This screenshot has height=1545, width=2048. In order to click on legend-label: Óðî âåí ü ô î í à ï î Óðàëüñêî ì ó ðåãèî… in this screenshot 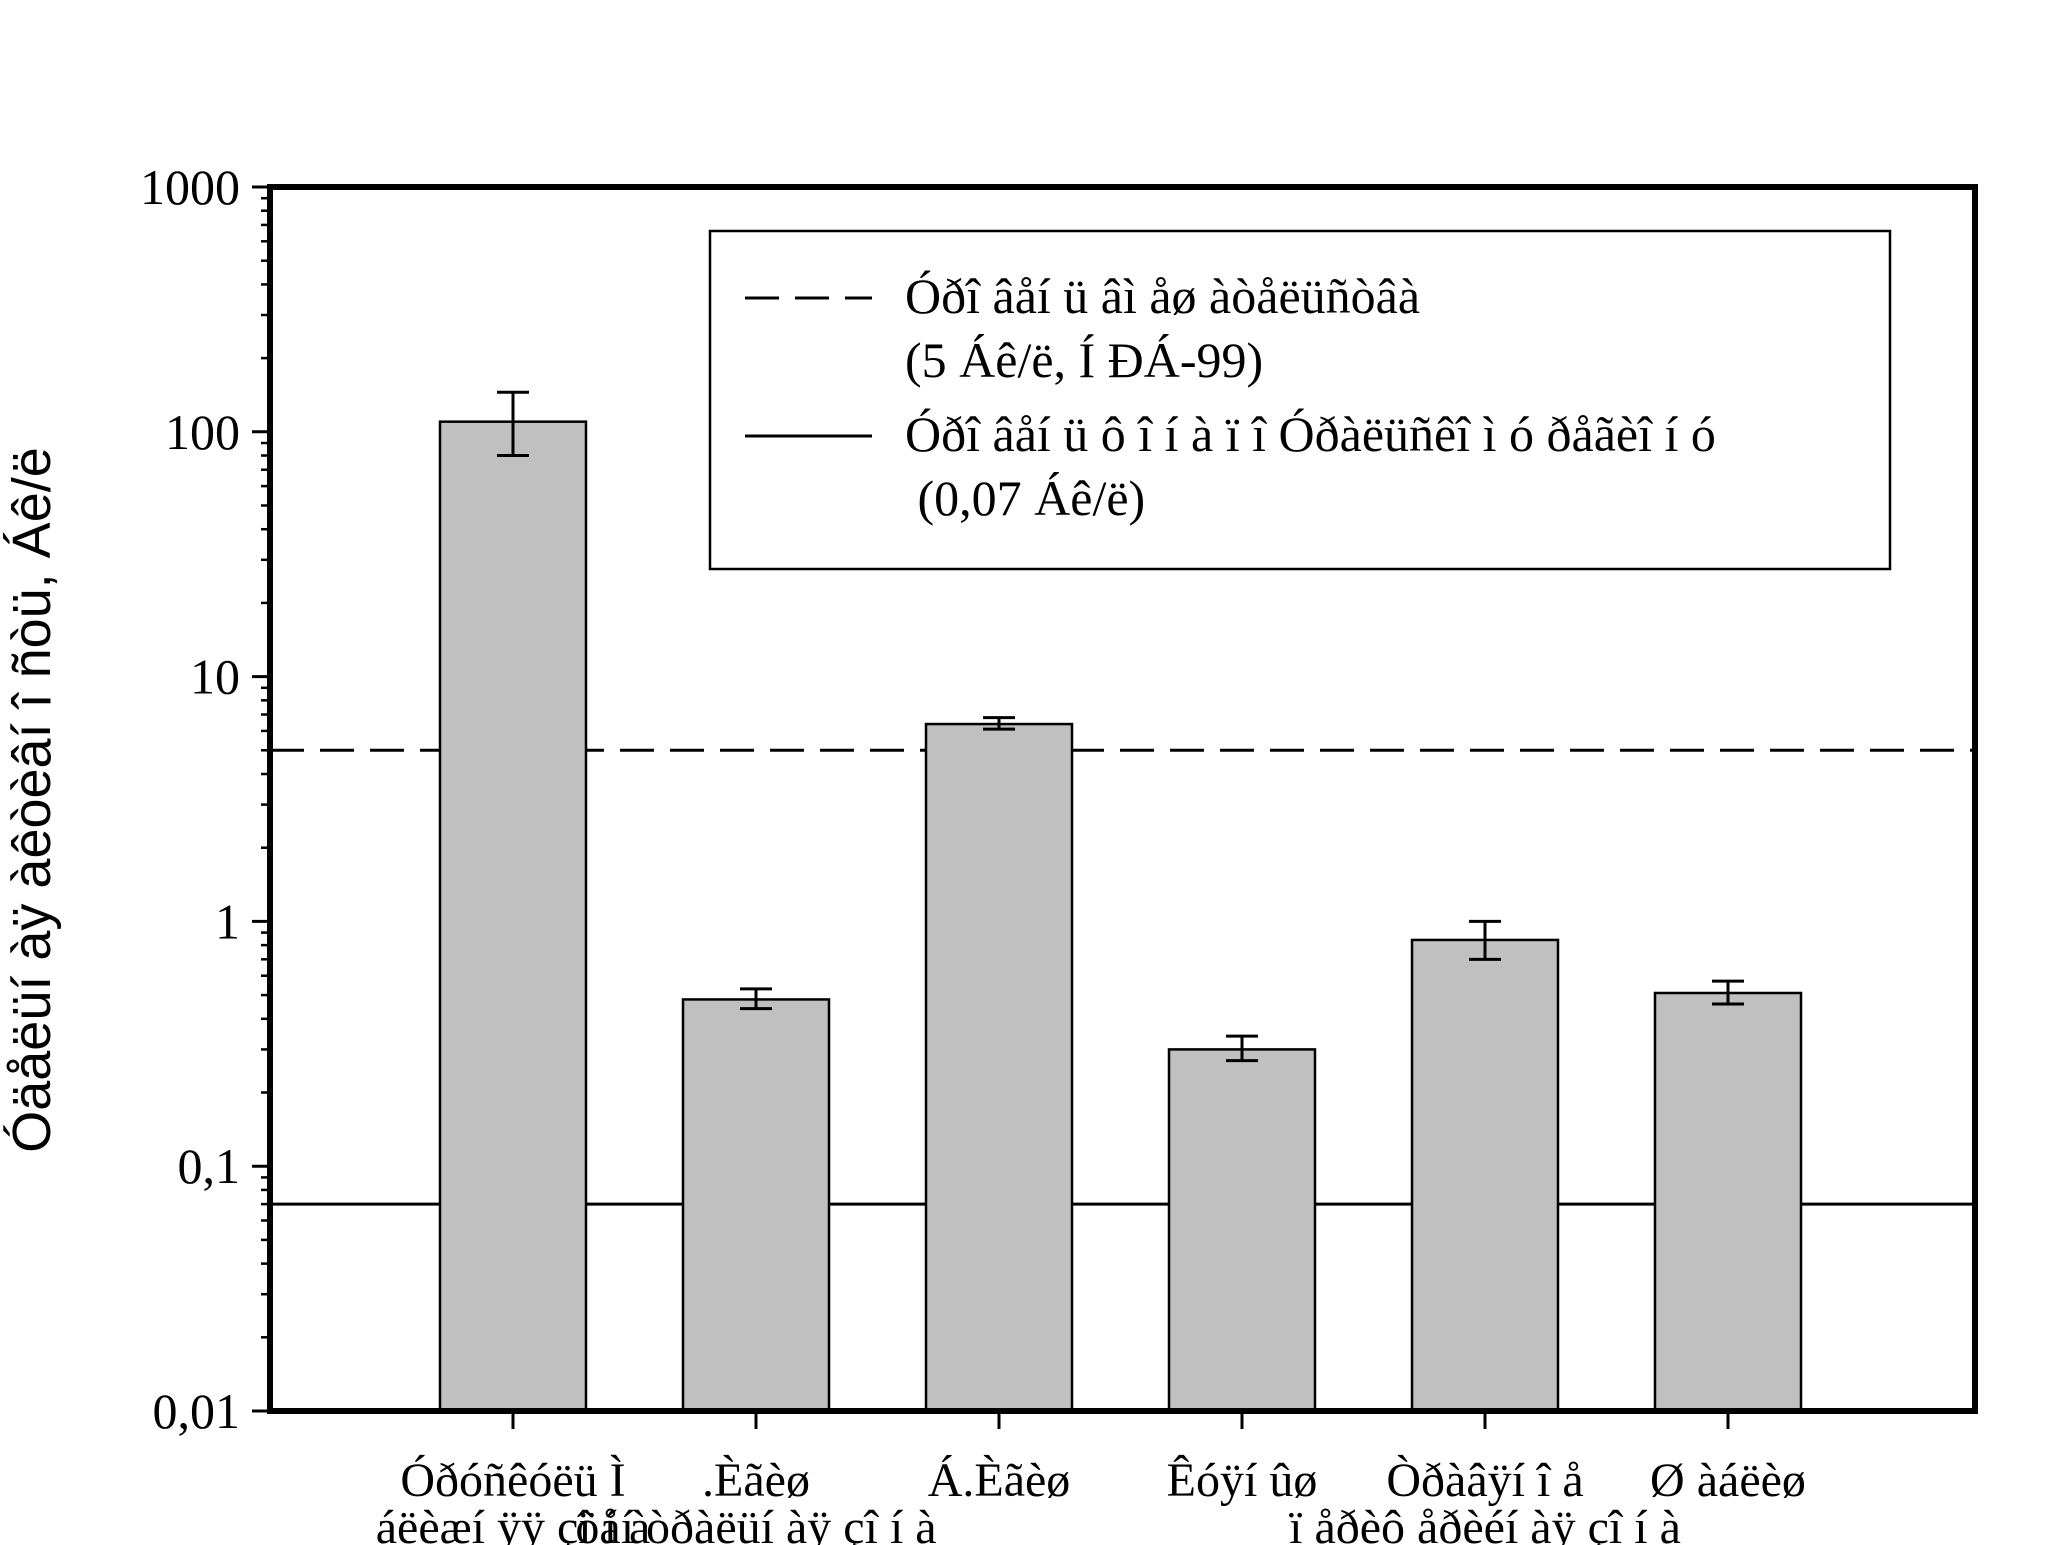, I will do `click(1310, 466)`.